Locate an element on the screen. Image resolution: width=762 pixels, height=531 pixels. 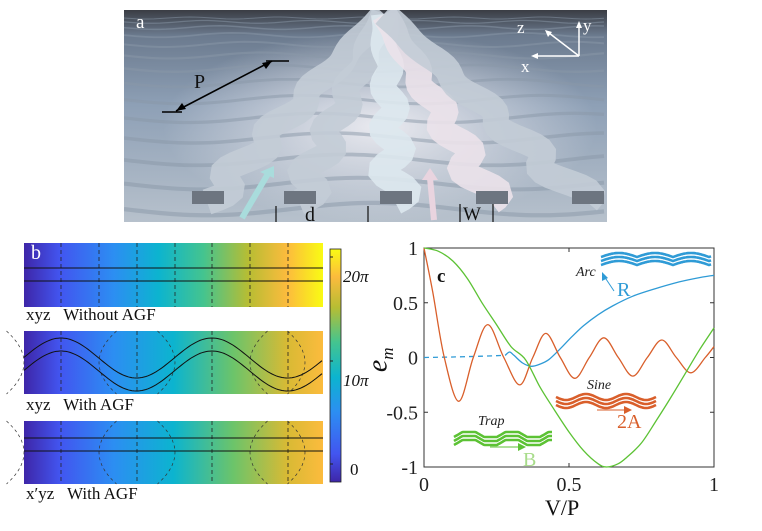
inset-r-label: R is located at coordinates (624, 290).